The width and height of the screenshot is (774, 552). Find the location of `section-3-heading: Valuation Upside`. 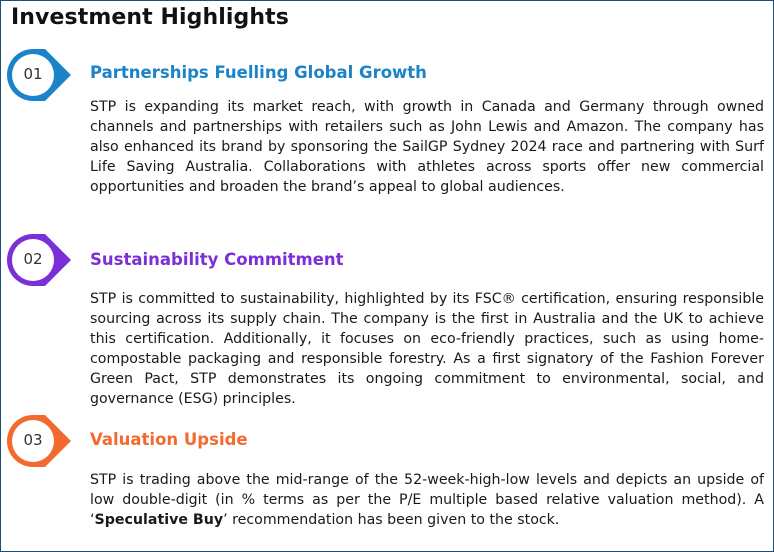

section-3-heading: Valuation Upside is located at coordinates (169, 439).